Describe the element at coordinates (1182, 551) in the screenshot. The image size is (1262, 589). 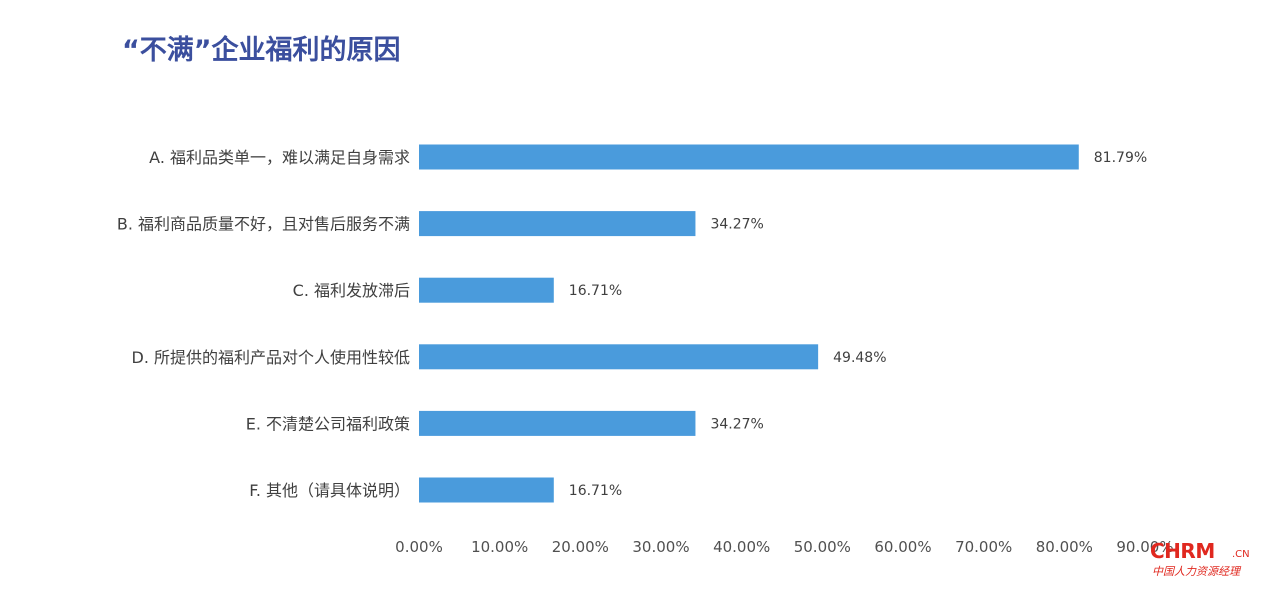
I see `logo-main-text: CHRM` at that location.